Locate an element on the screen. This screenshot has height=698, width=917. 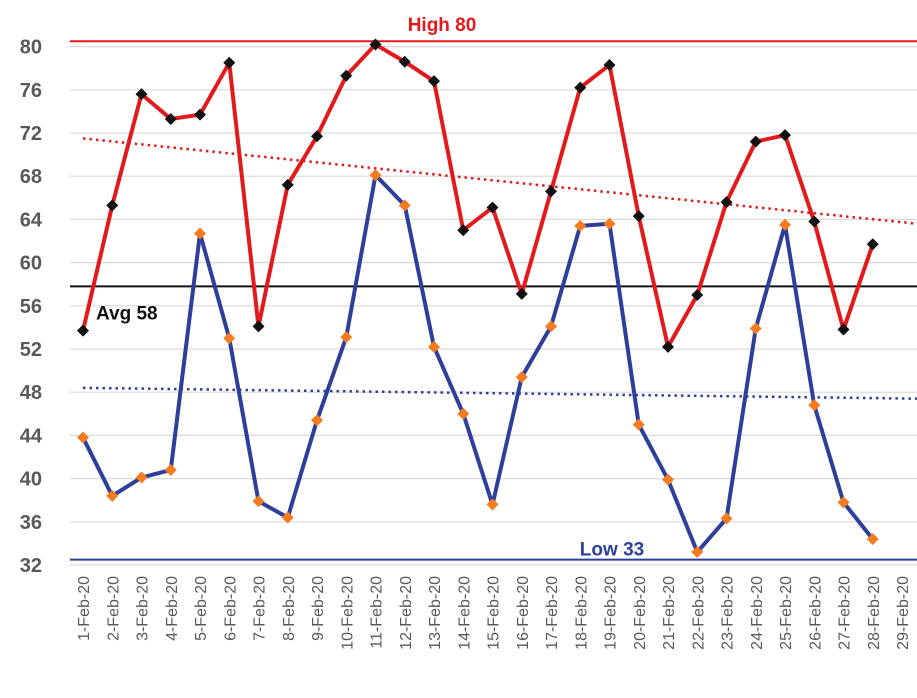
x-tick-label: 20-Feb-20 is located at coordinates (640, 613).